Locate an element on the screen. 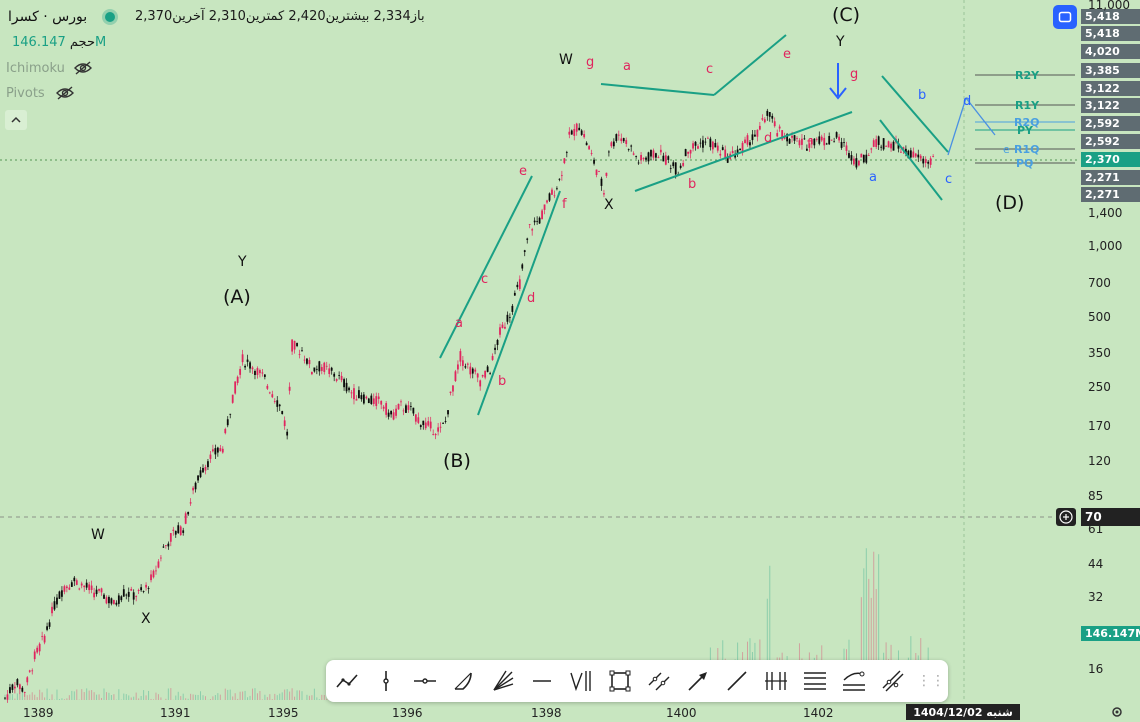  tool-horizontal-ray is located at coordinates (425, 681).